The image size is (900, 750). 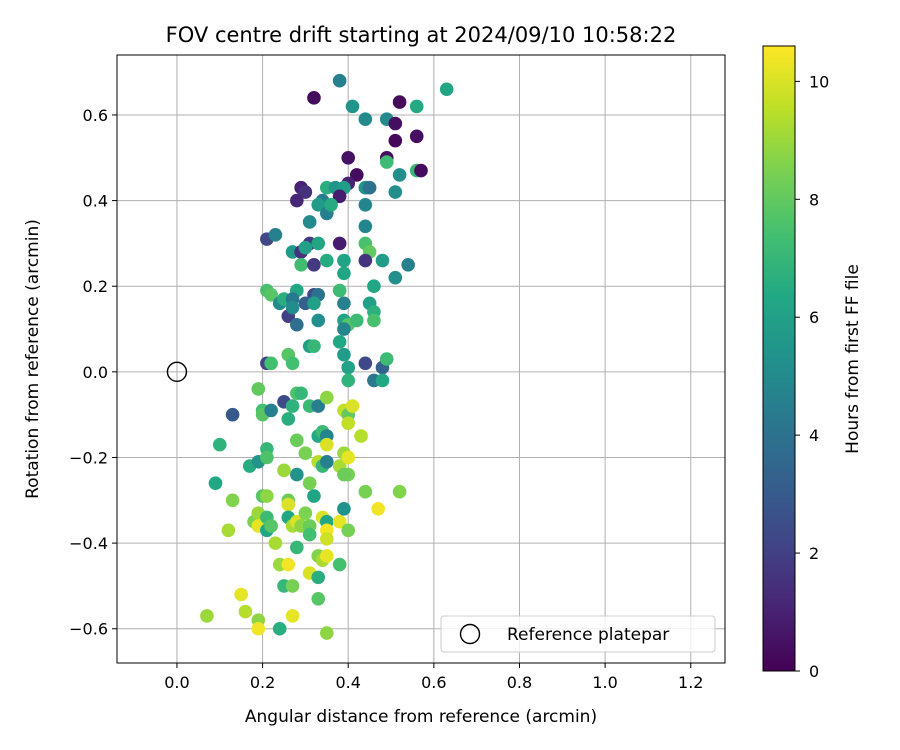 I want to click on colorbar-ticks: 0 2 4 6 8 10, so click(x=812, y=376).